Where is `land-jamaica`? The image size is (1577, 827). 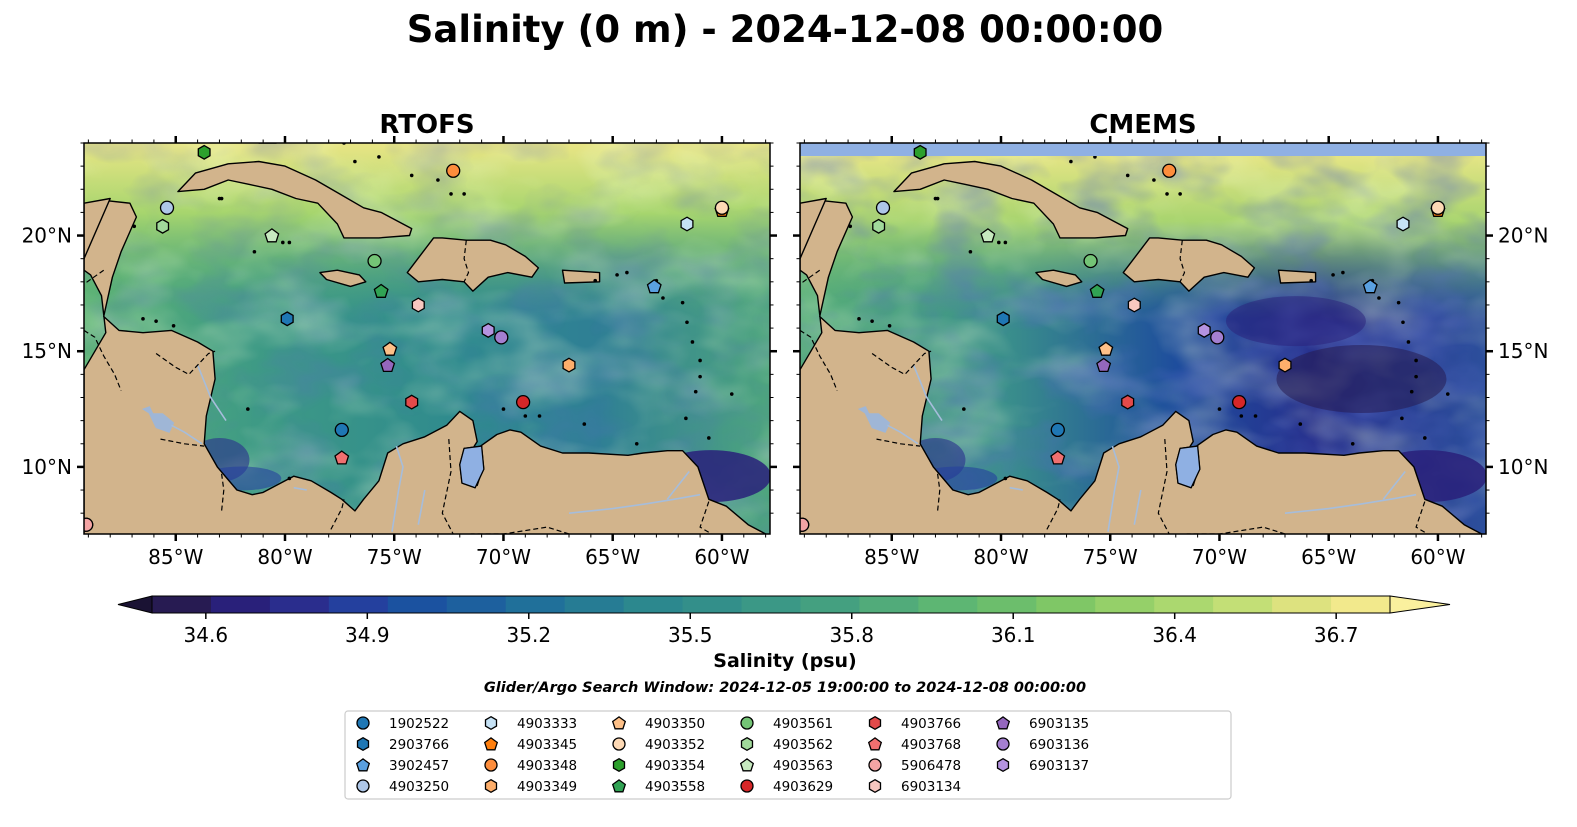 land-jamaica is located at coordinates (343, 278).